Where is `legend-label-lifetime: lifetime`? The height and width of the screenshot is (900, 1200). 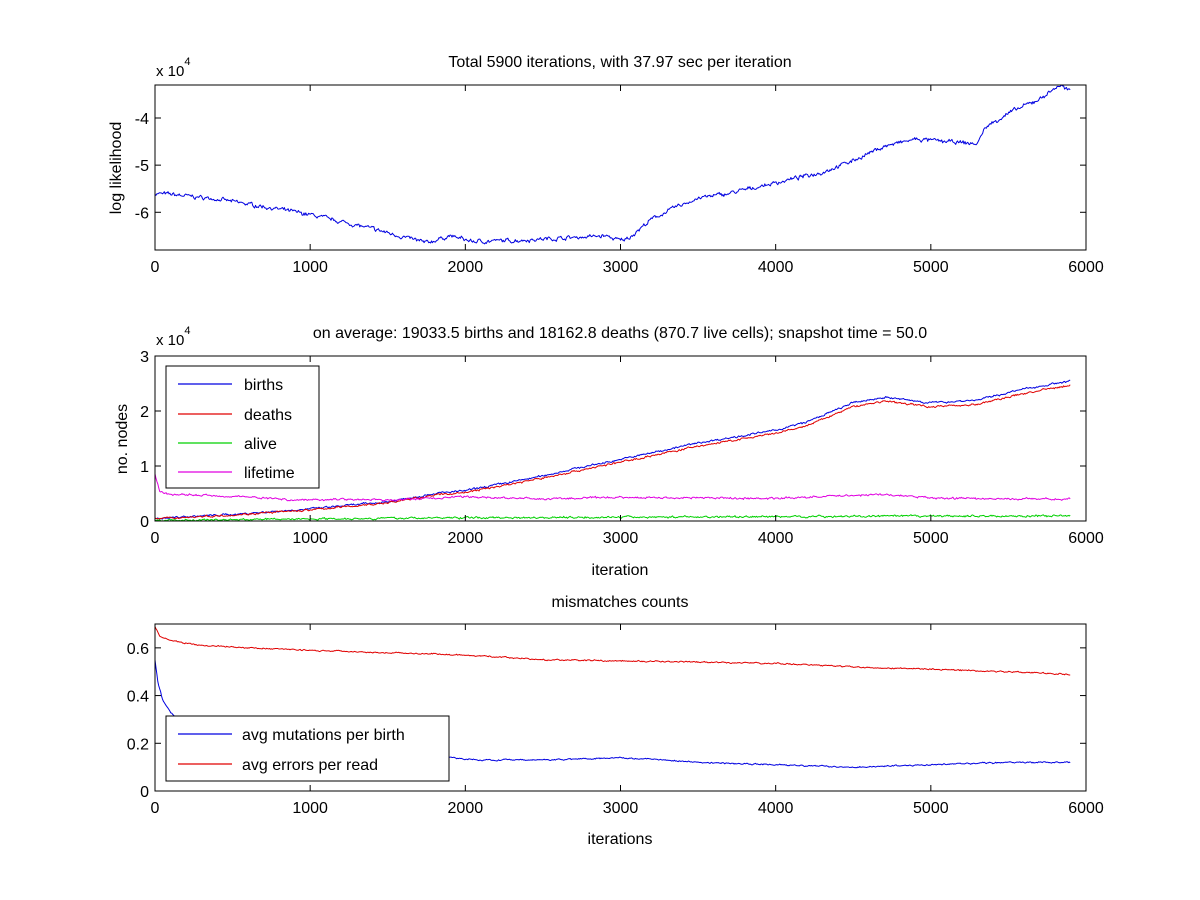
legend-label-lifetime: lifetime is located at coordinates (269, 473).